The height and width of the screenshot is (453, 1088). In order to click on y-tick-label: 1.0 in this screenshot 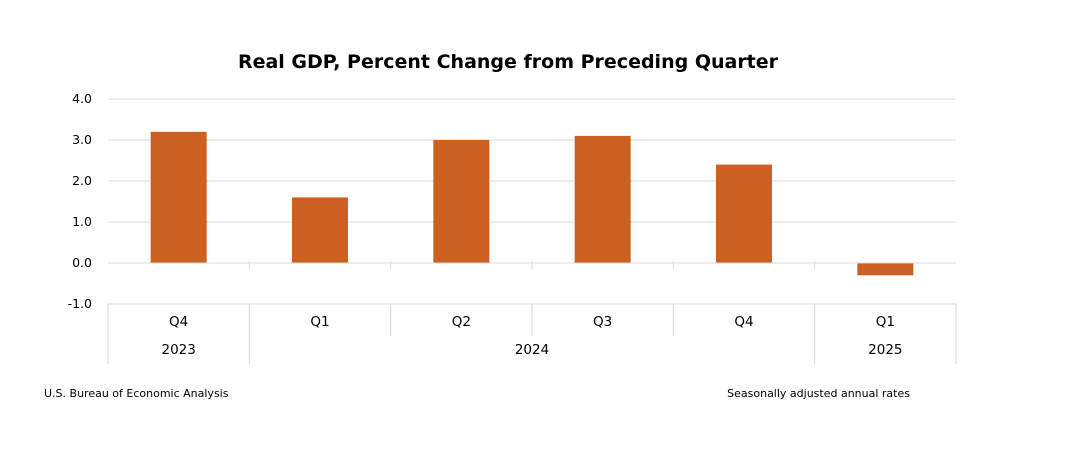, I will do `click(82, 221)`.